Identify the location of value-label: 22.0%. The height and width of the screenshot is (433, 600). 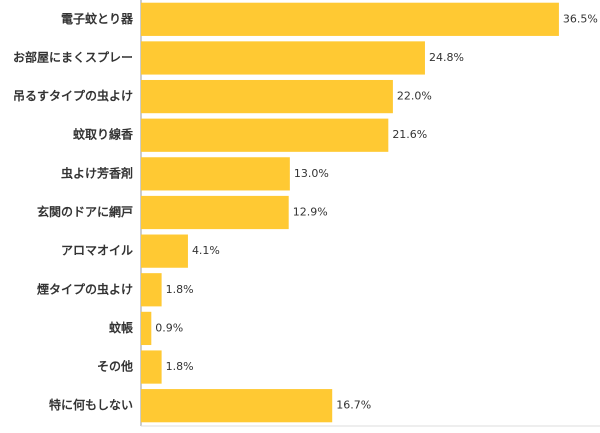
(414, 96).